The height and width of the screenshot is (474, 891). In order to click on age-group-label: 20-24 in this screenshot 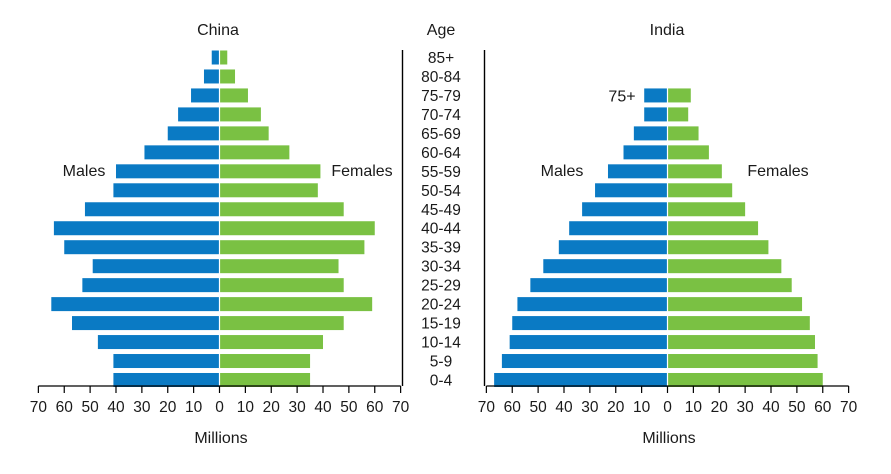, I will do `click(441, 305)`.